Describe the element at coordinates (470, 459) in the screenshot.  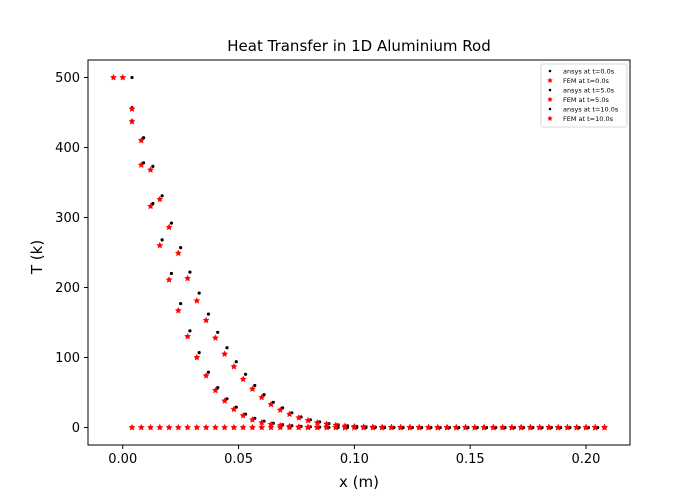
I see `x-tick-label: 0.15` at that location.